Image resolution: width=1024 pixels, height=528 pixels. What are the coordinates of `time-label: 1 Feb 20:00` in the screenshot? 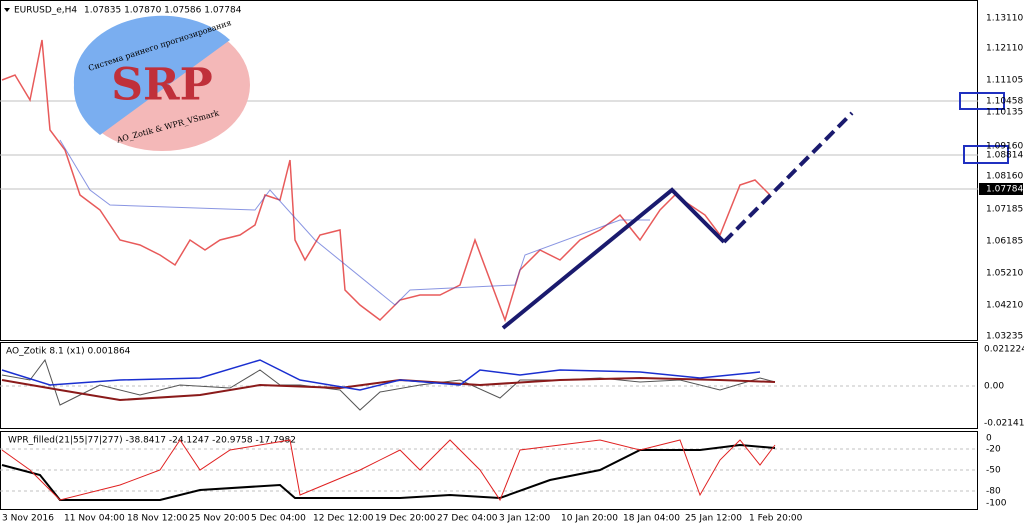 It's located at (776, 519).